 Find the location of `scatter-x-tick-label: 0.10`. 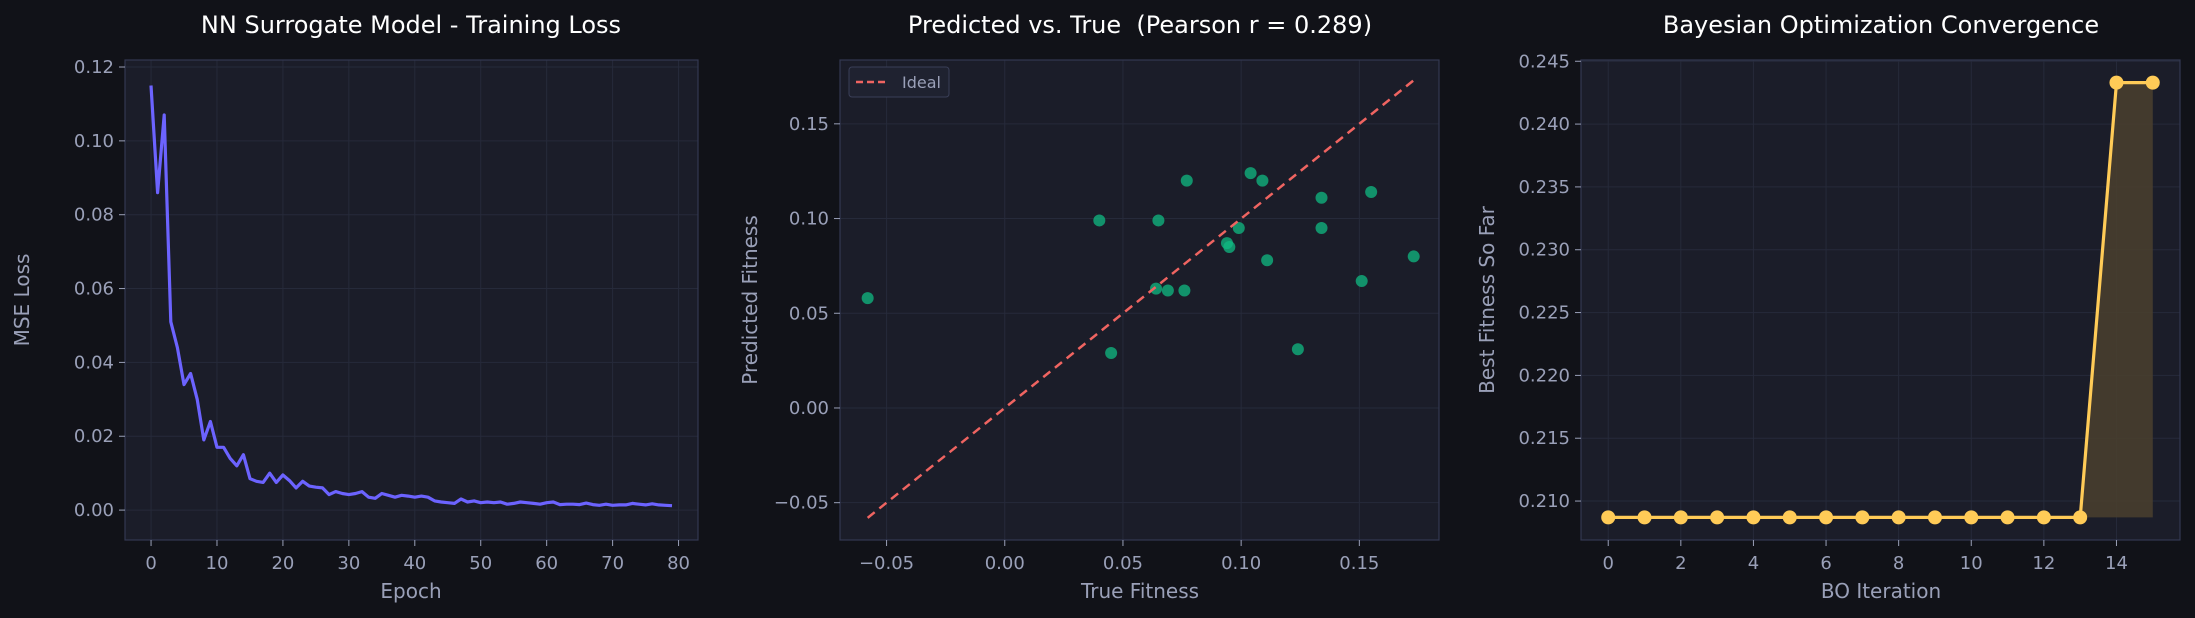

scatter-x-tick-label: 0.10 is located at coordinates (1241, 563).